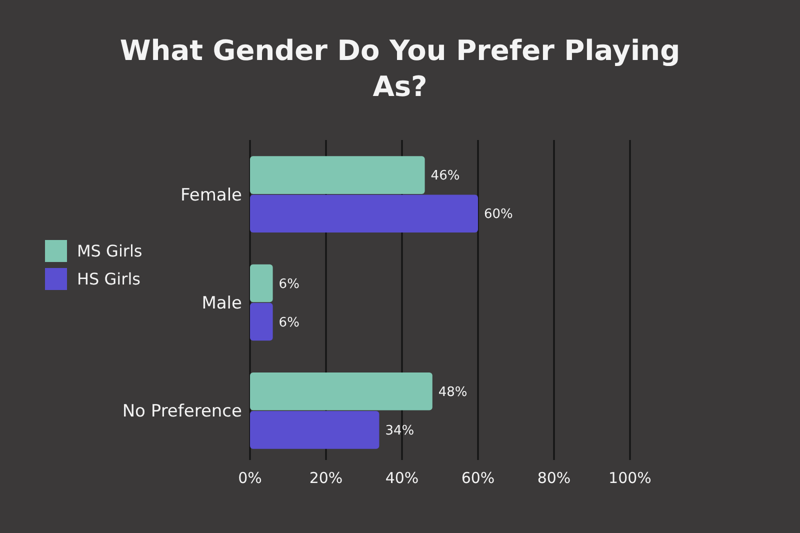  What do you see at coordinates (402, 478) in the screenshot?
I see `x-tick-label: 40%` at bounding box center [402, 478].